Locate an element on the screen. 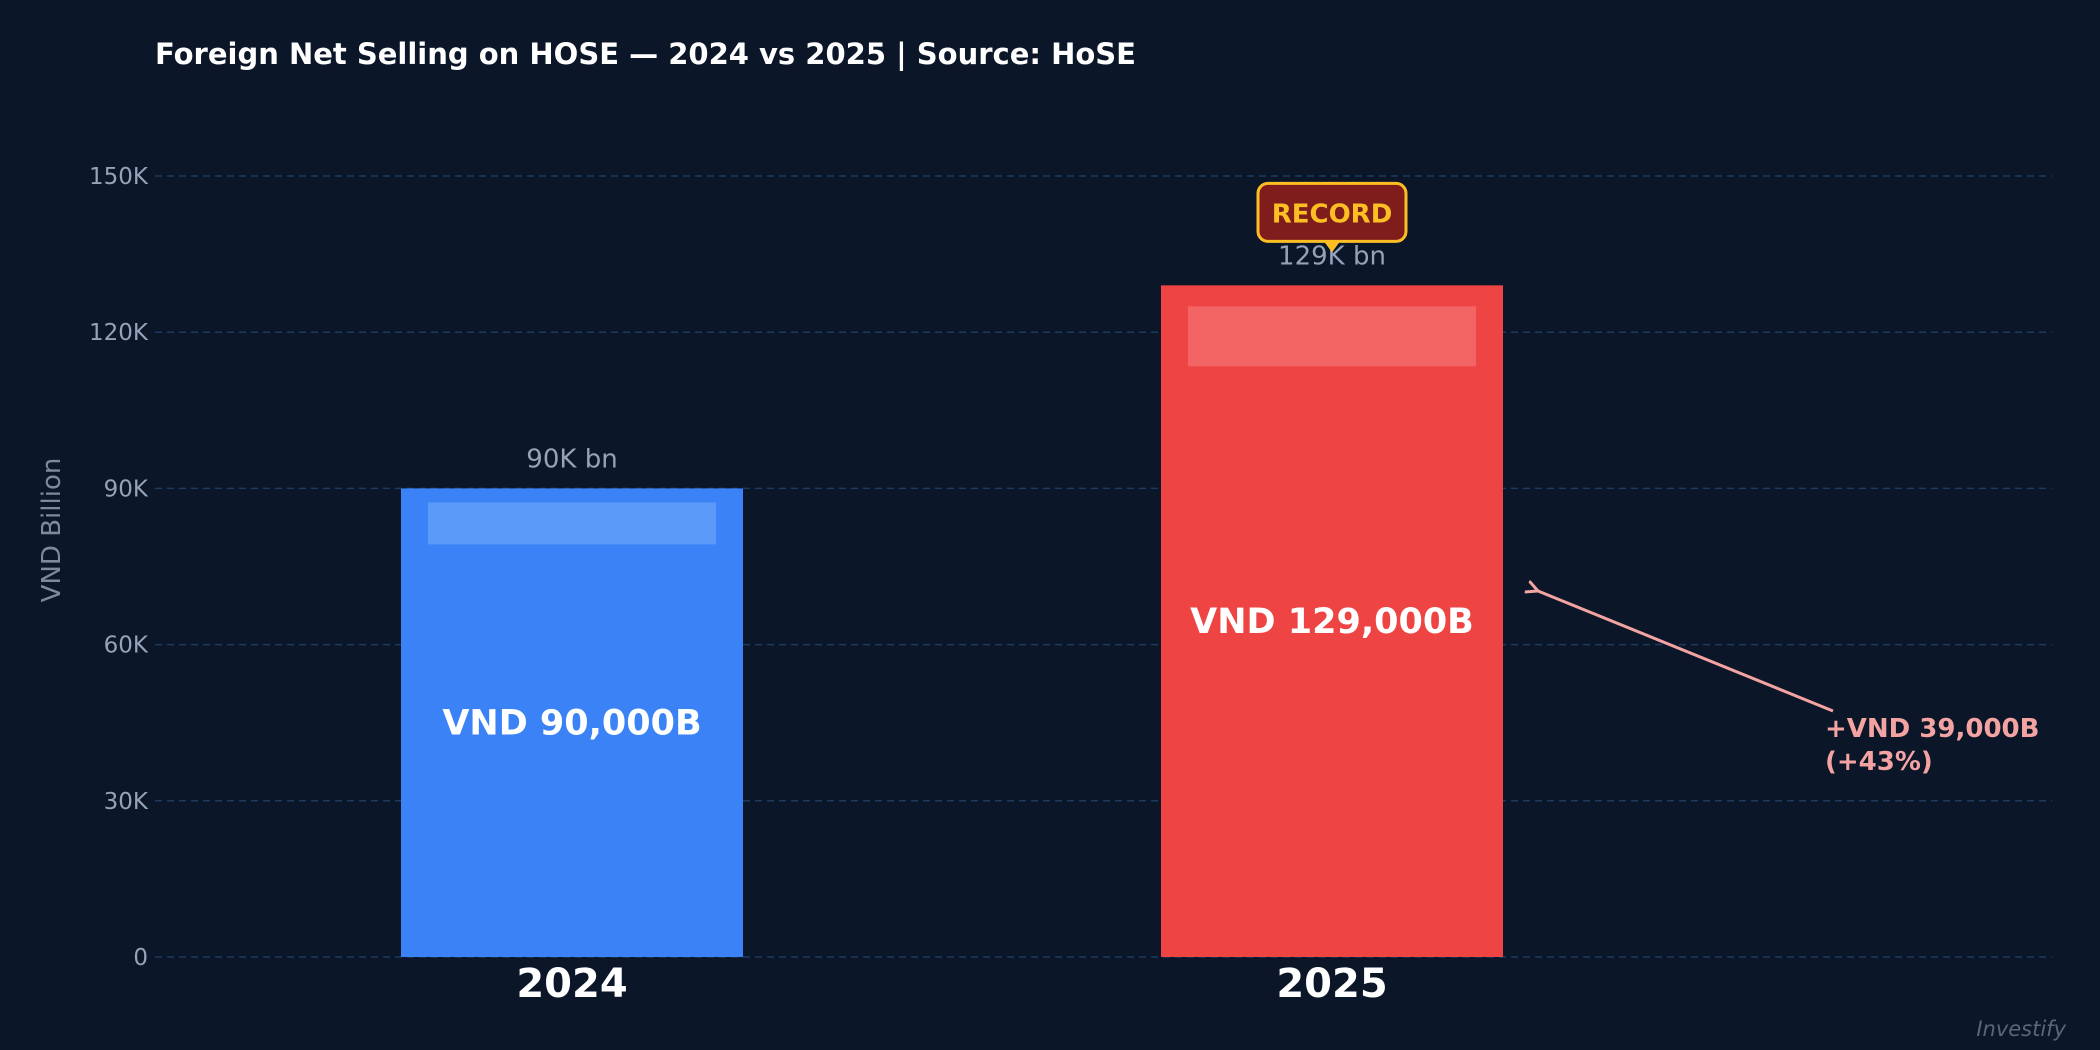  annotation-line-0: +VND 39,000B is located at coordinates (1932, 729).